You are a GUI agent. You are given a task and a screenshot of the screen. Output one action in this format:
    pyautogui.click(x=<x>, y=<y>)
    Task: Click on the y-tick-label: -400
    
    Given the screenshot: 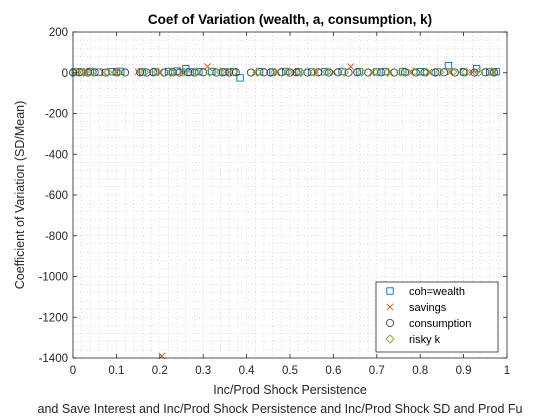 What is the action you would take?
    pyautogui.click(x=56, y=155)
    